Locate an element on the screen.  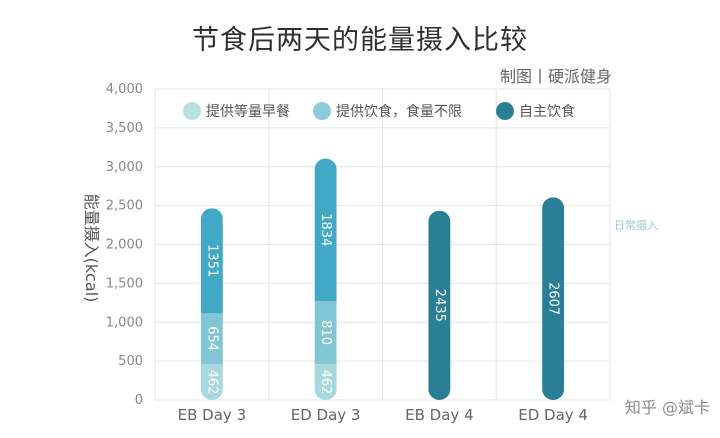
y-tick-label: 1,000 is located at coordinates (124, 322).